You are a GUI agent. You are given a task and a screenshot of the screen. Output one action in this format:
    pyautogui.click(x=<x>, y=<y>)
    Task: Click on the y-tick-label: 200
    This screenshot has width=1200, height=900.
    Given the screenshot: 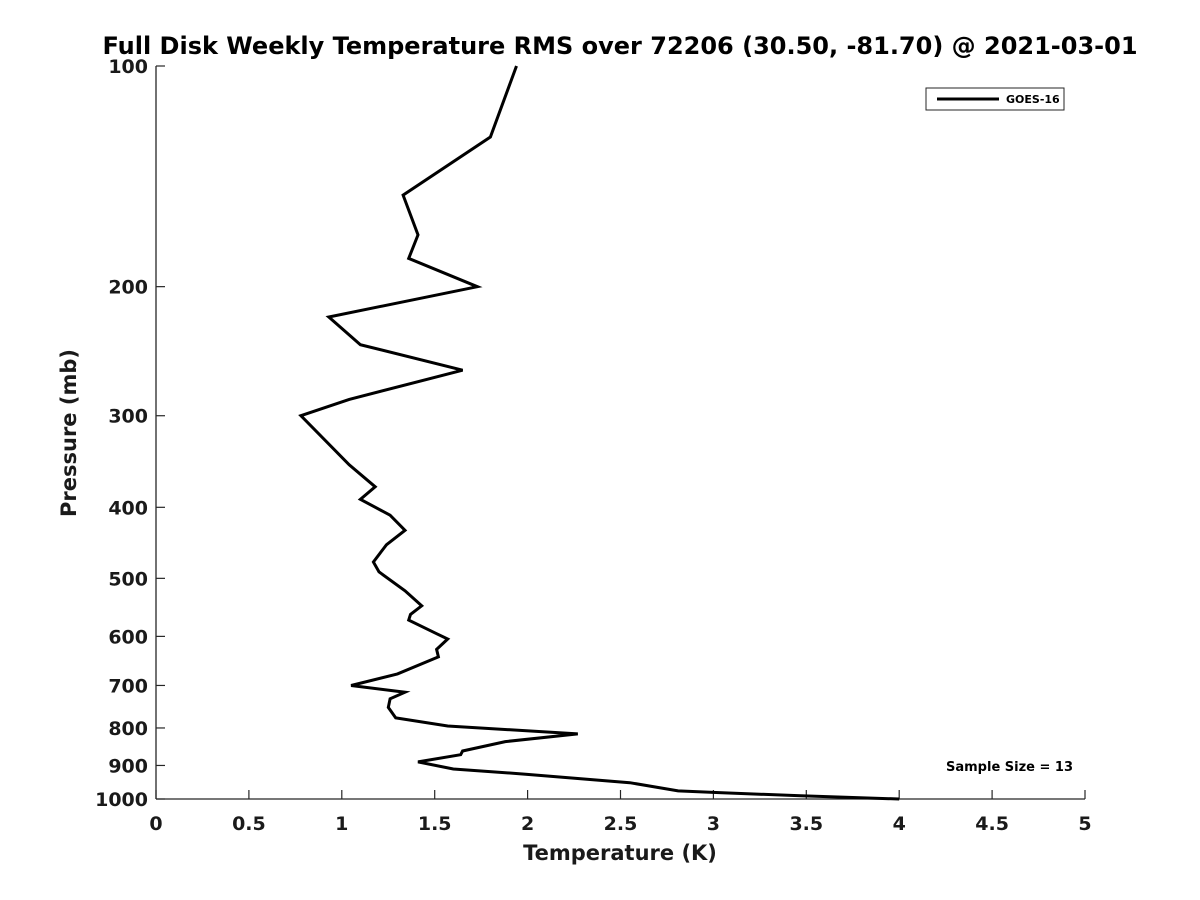 What is the action you would take?
    pyautogui.click(x=128, y=288)
    